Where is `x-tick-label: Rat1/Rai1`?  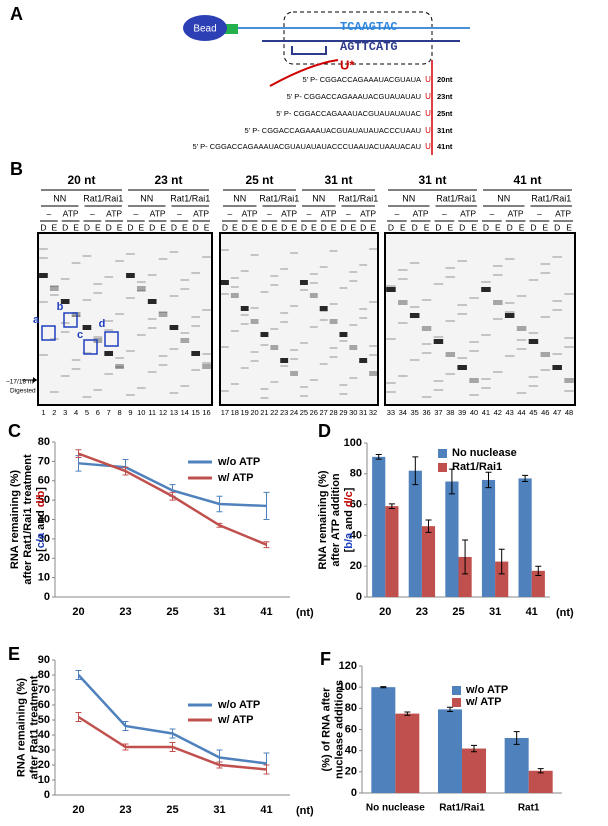
x-tick-label: Rat1/Rai1 is located at coordinates (462, 808).